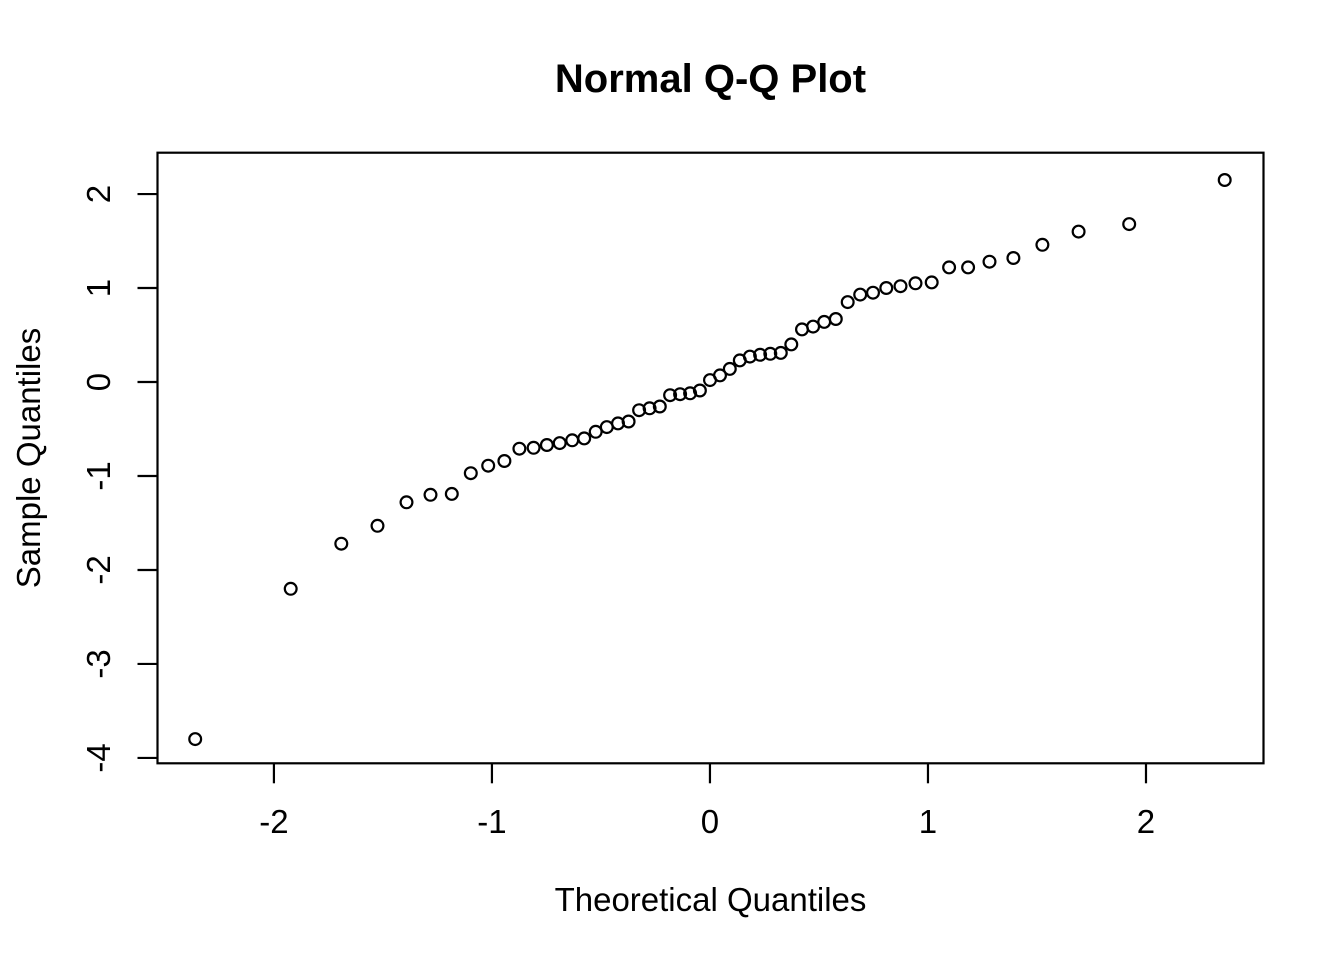 The image size is (1344, 960). Describe the element at coordinates (491, 821) in the screenshot. I see `x-tick-label: -1` at that location.